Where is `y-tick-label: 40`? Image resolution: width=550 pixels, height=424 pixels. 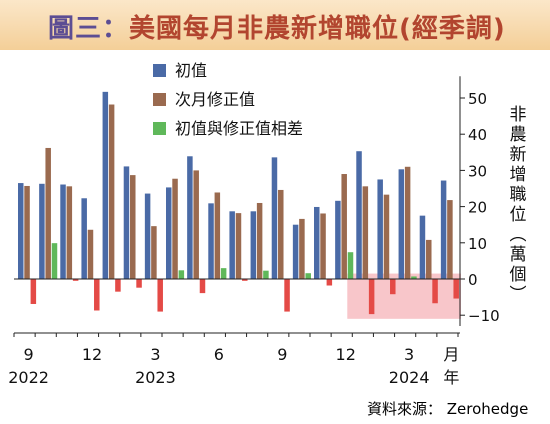 y-tick-label: 40 is located at coordinates (477, 135).